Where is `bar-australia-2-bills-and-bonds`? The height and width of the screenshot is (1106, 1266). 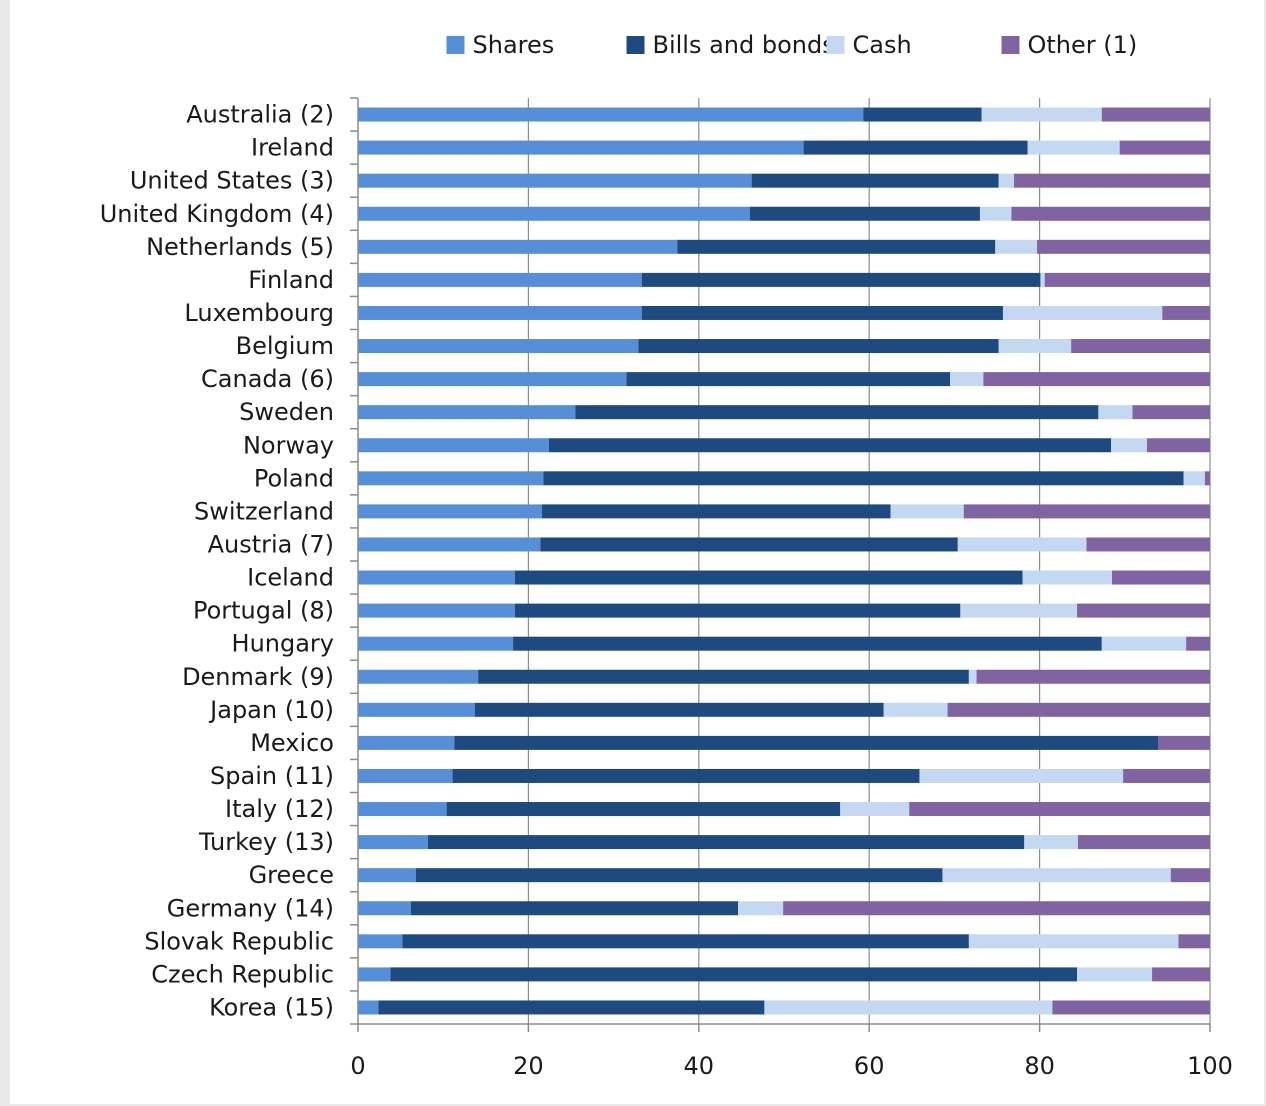 bar-australia-2-bills-and-bonds is located at coordinates (922, 114).